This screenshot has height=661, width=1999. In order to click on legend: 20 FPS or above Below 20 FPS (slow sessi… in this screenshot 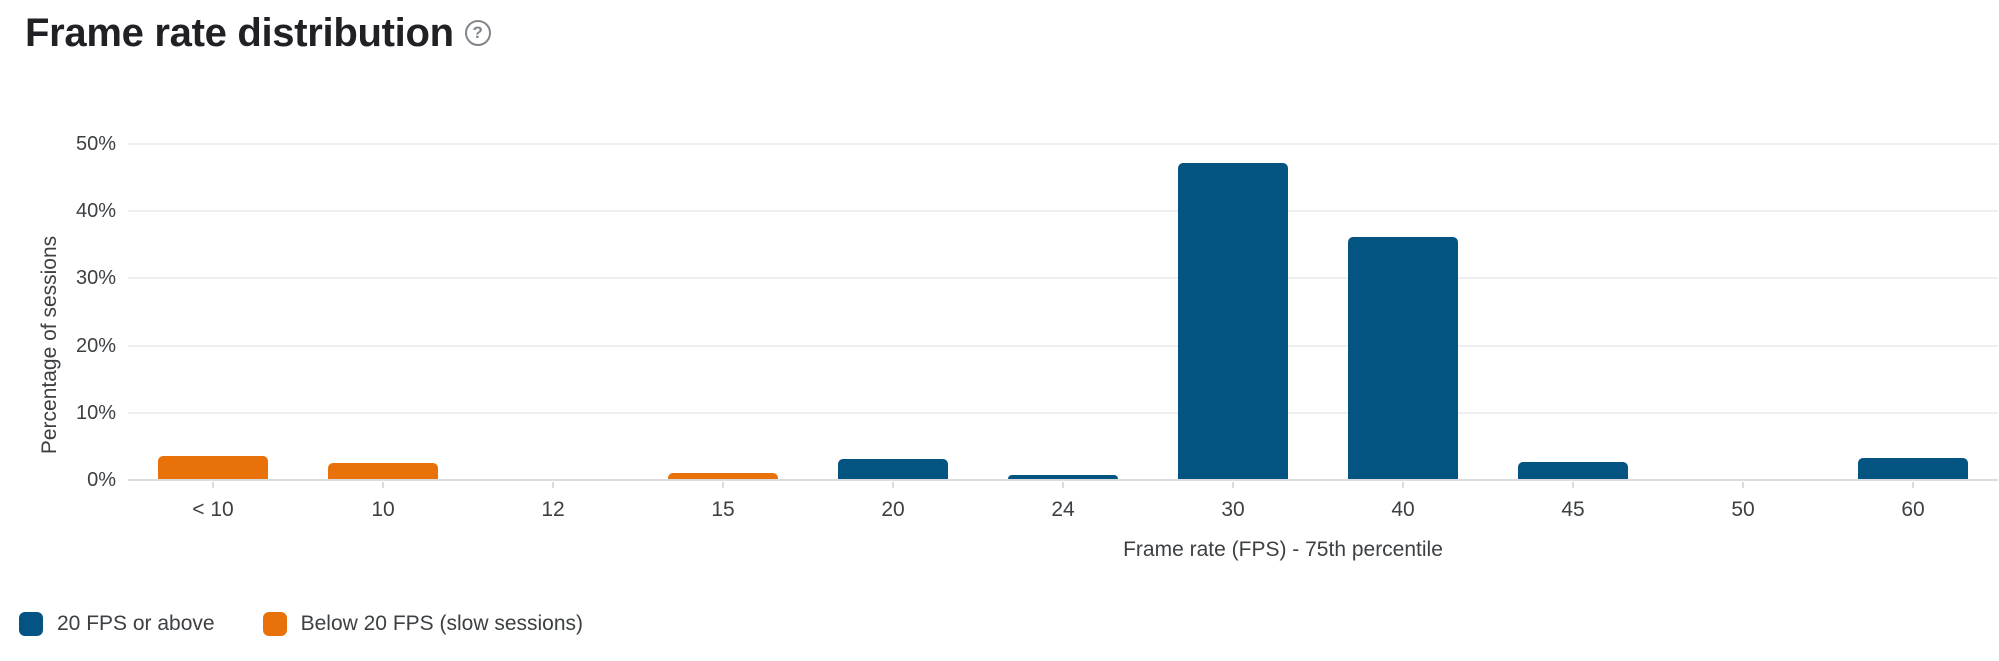, I will do `click(301, 624)`.